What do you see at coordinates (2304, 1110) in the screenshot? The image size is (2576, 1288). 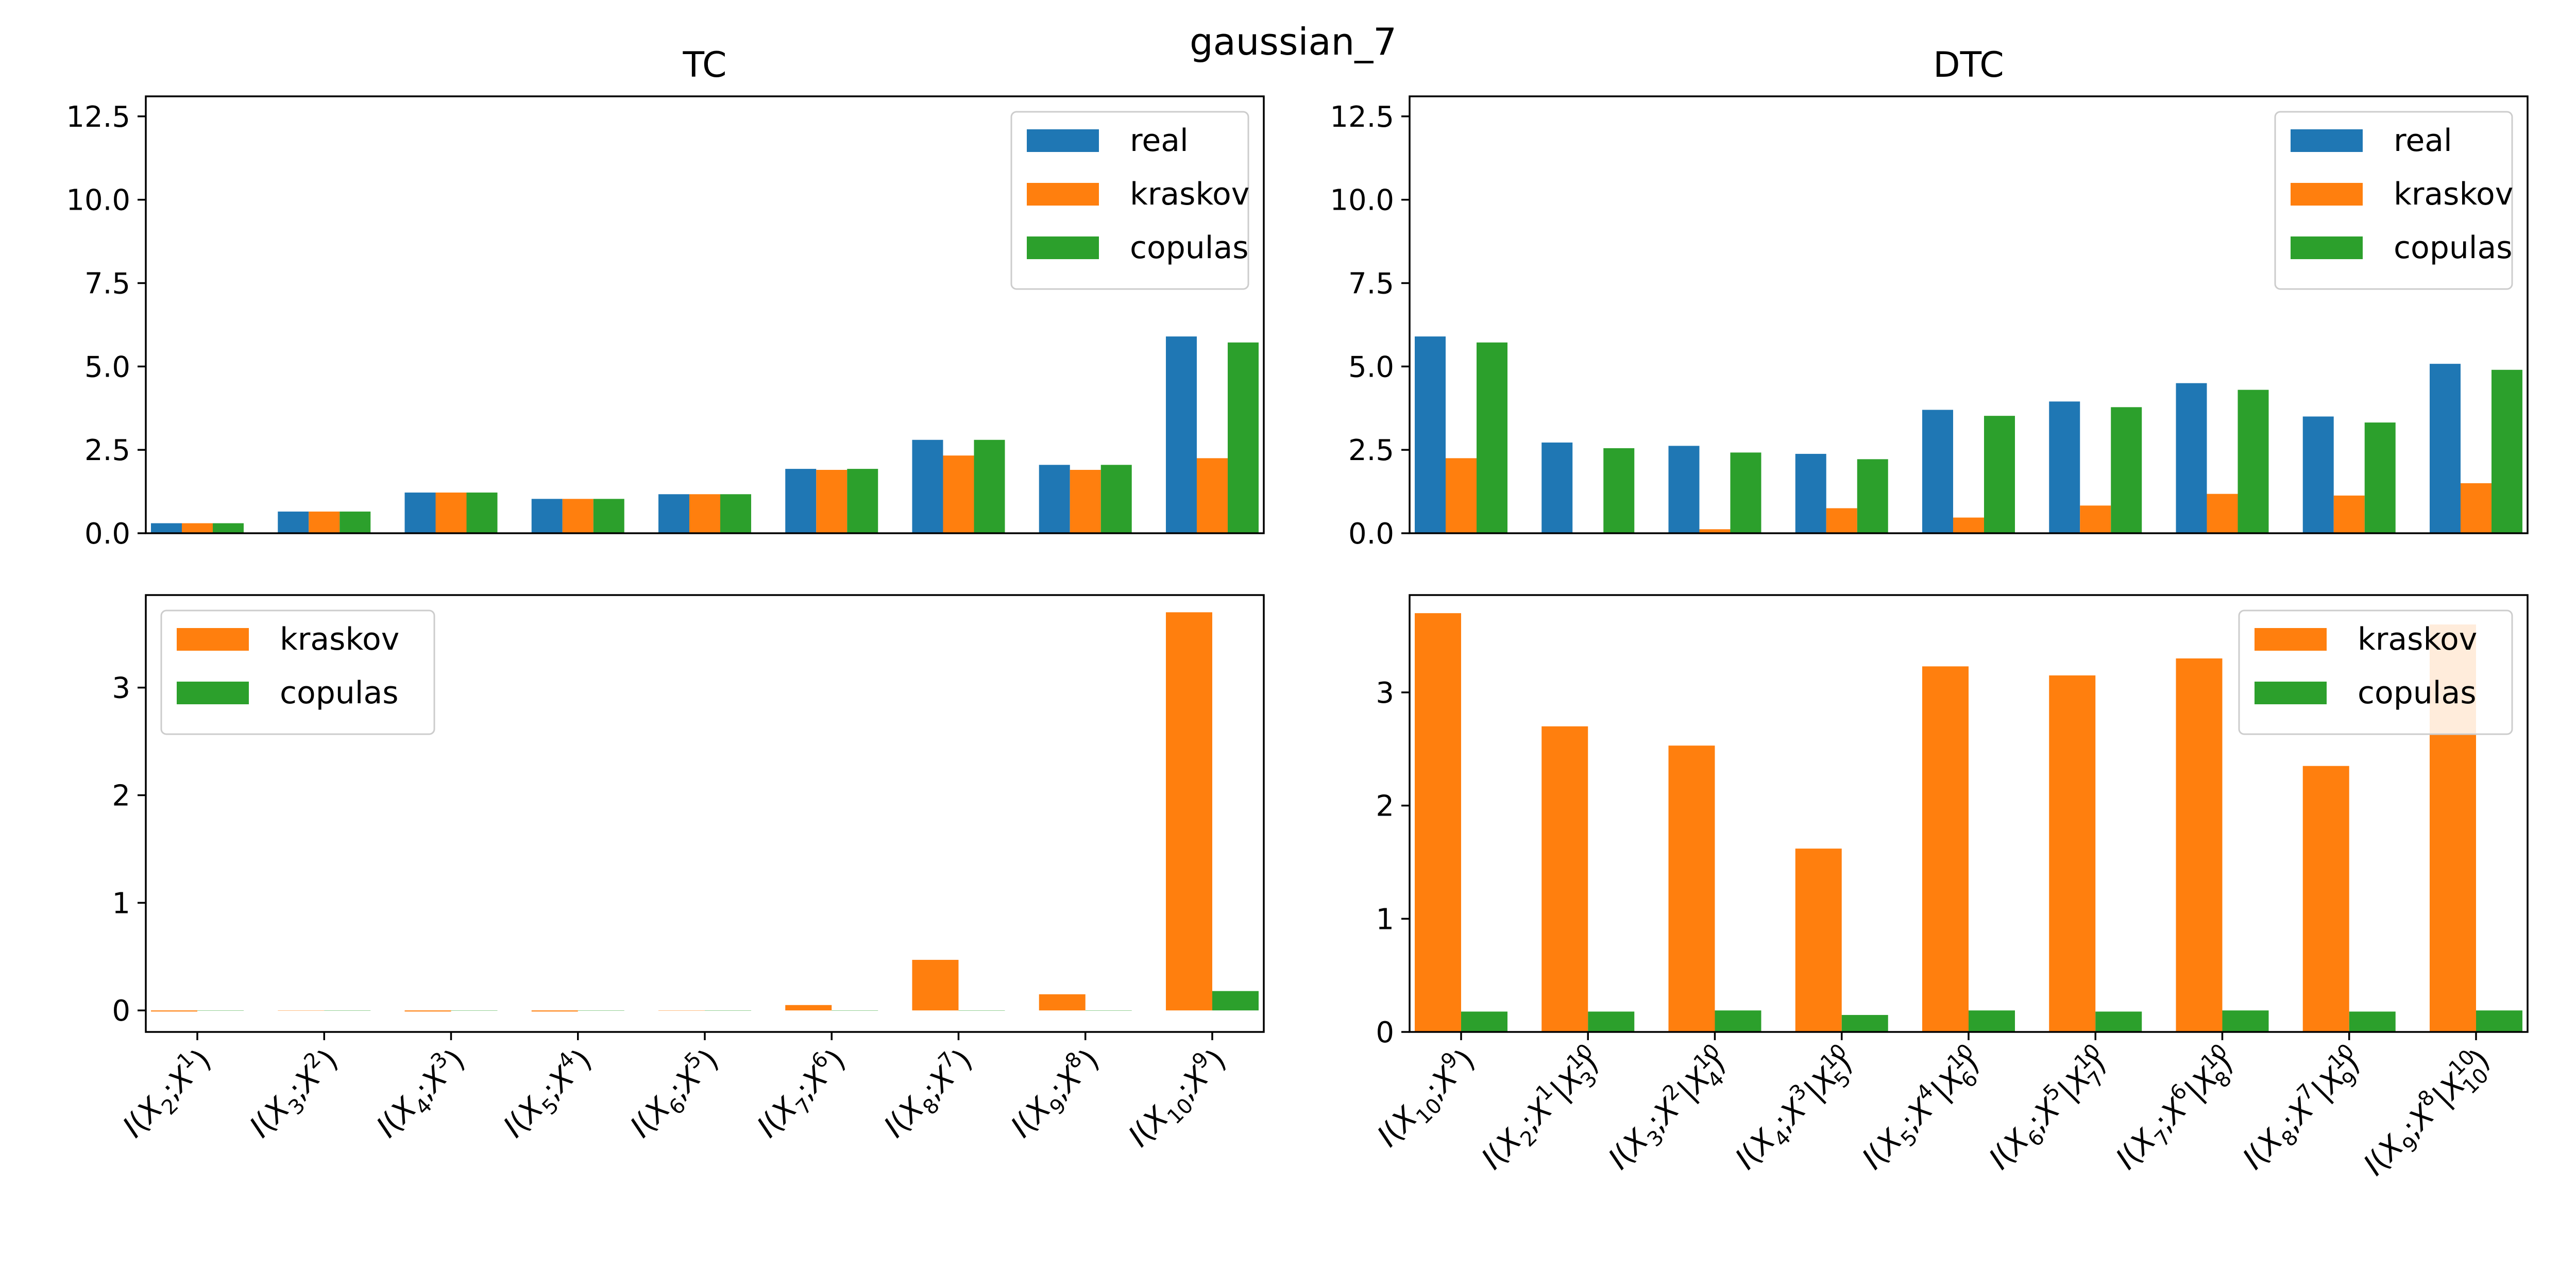 I see `x-tick-label: I(X8;X7|X109)` at bounding box center [2304, 1110].